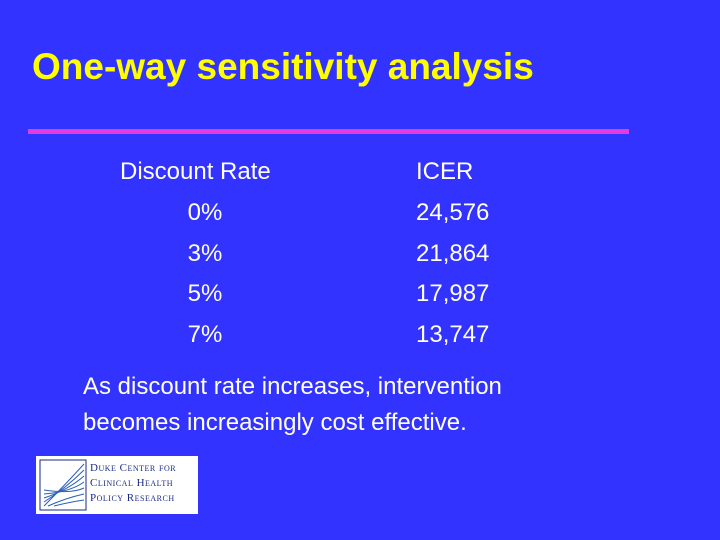 The width and height of the screenshot is (720, 540). What do you see at coordinates (205, 334) in the screenshot?
I see `table-cell: 7%` at bounding box center [205, 334].